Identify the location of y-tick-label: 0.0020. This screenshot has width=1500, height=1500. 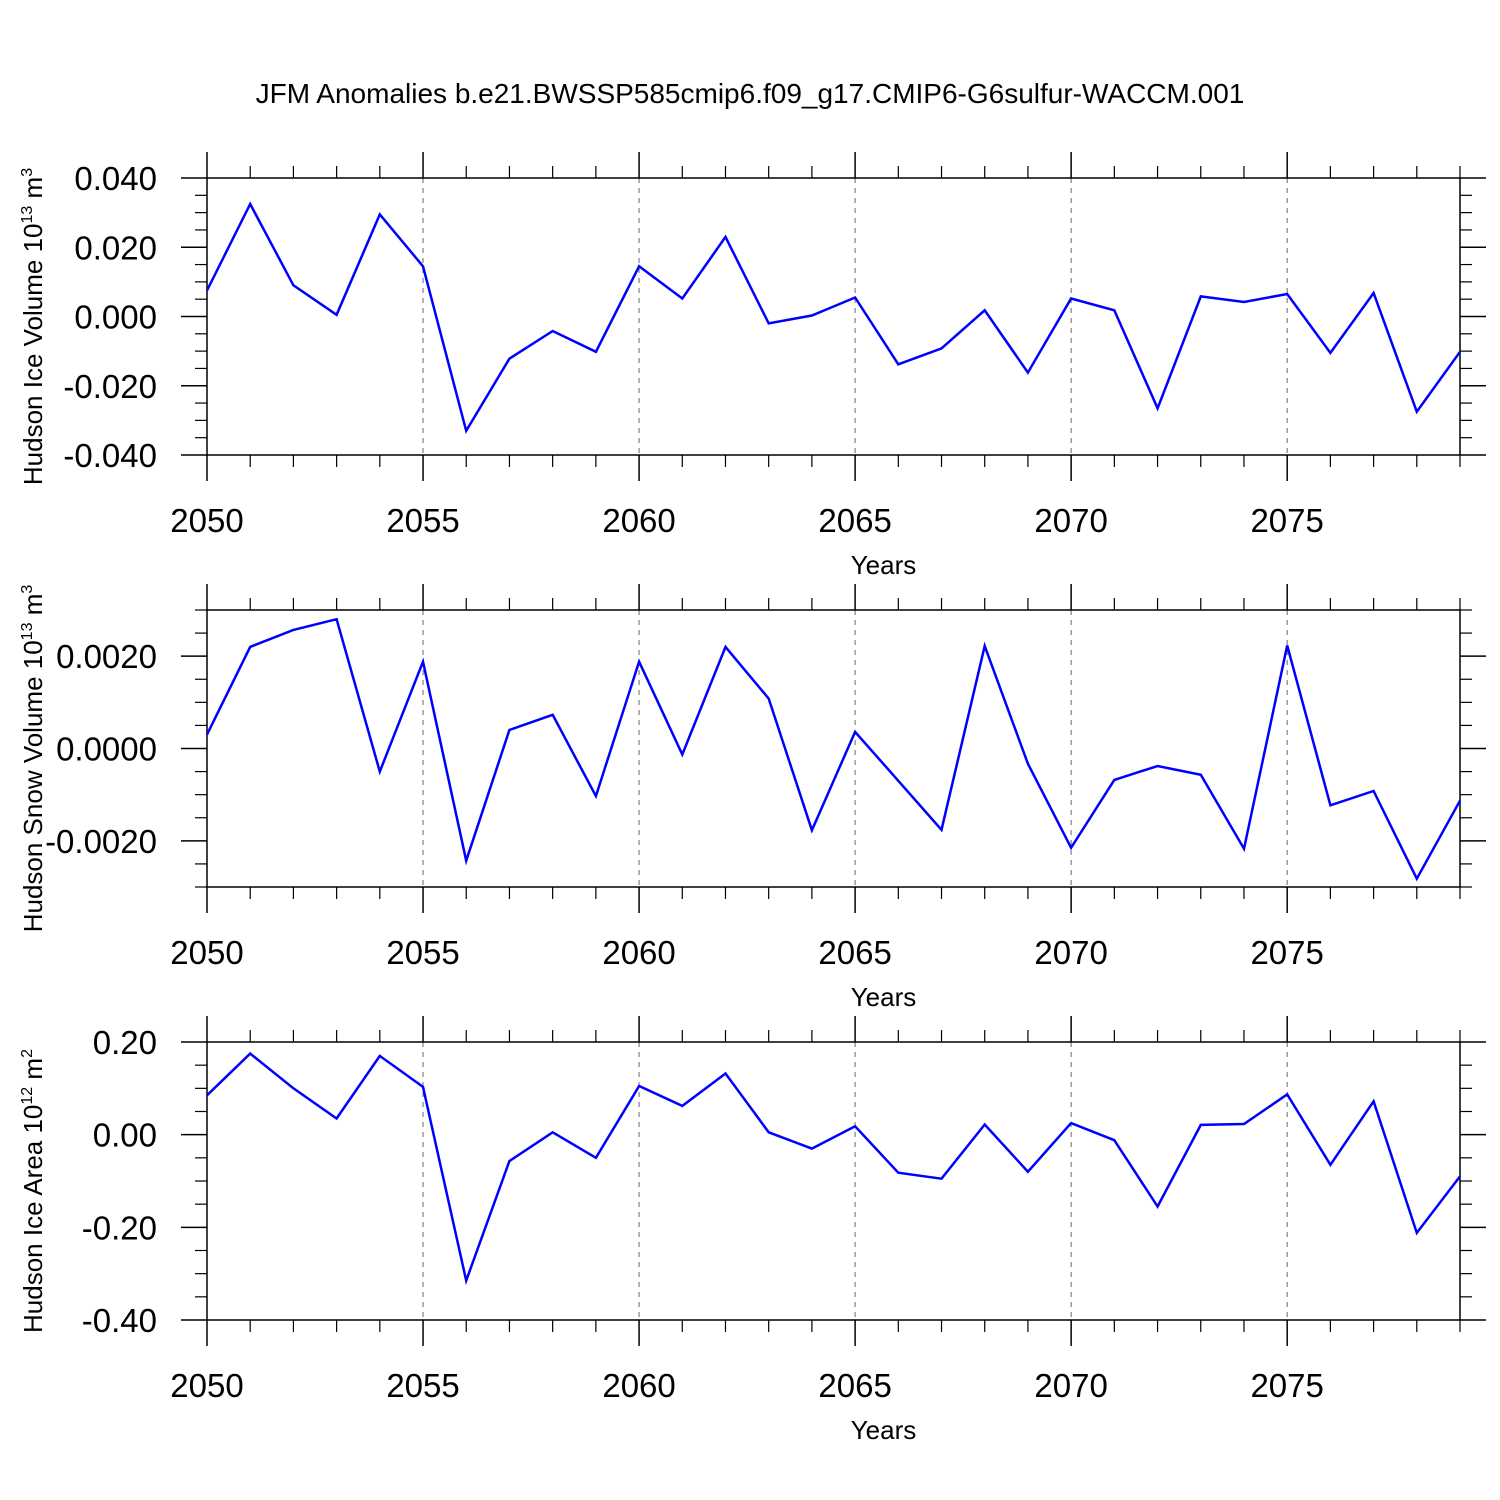
(106, 656).